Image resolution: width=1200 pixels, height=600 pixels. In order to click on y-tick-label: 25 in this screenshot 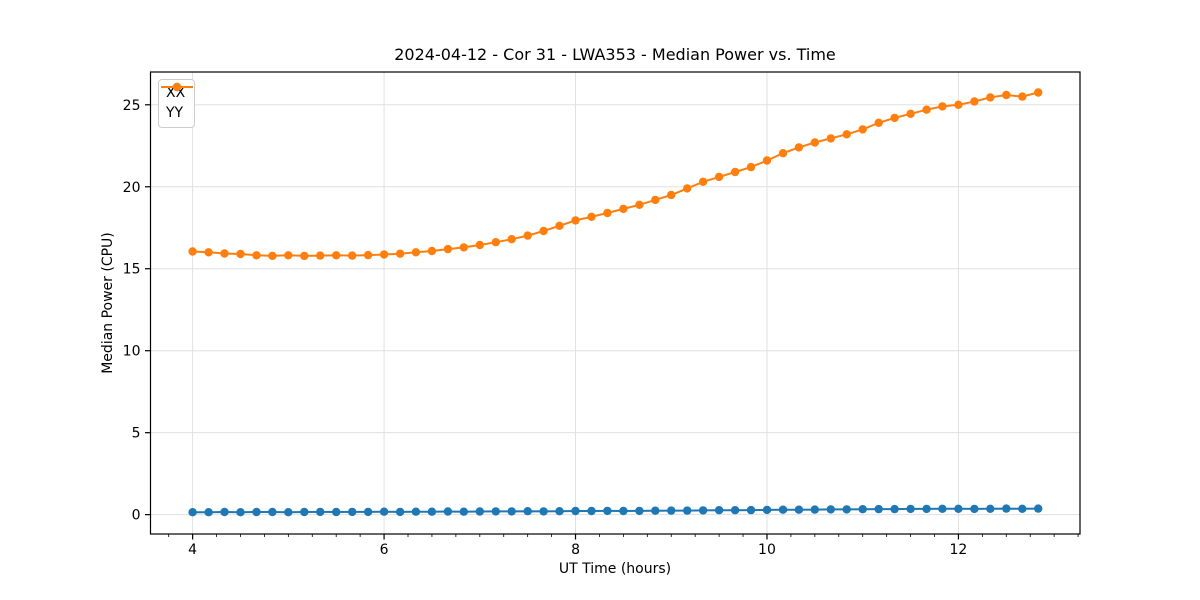, I will do `click(132, 106)`.